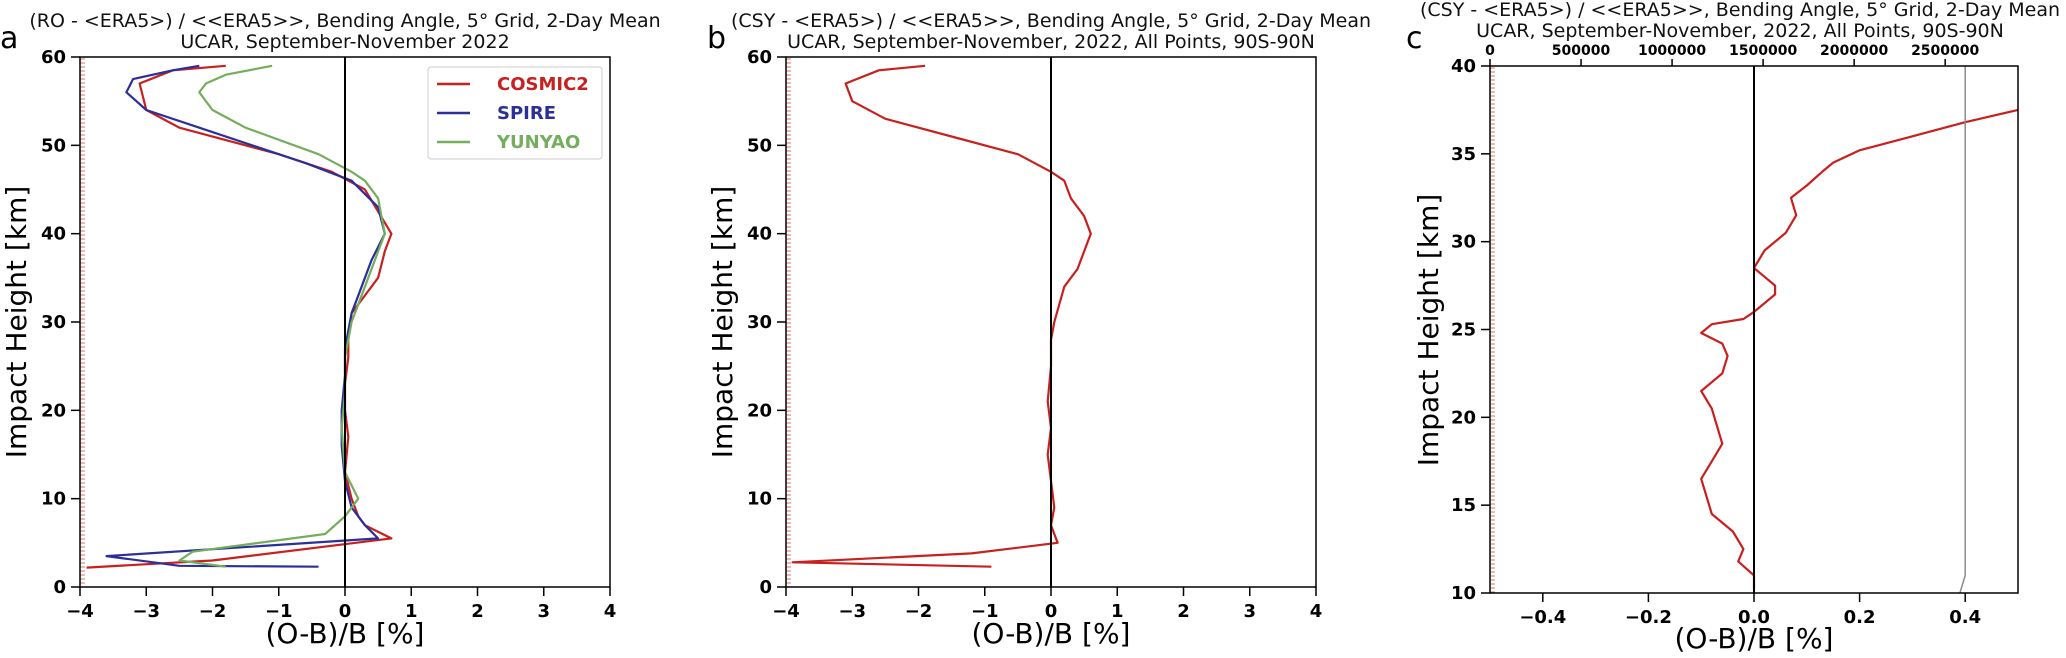 The height and width of the screenshot is (658, 2066). I want to click on y-tick-label: 25, so click(1463, 330).